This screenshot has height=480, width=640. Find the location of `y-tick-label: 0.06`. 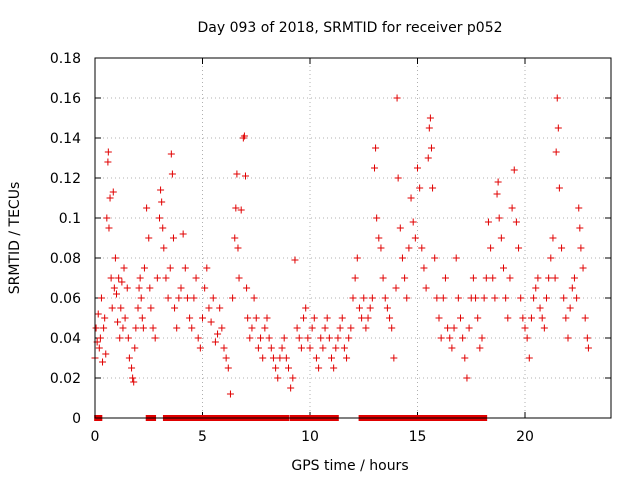

y-tick-label: 0.06 is located at coordinates (65, 299).